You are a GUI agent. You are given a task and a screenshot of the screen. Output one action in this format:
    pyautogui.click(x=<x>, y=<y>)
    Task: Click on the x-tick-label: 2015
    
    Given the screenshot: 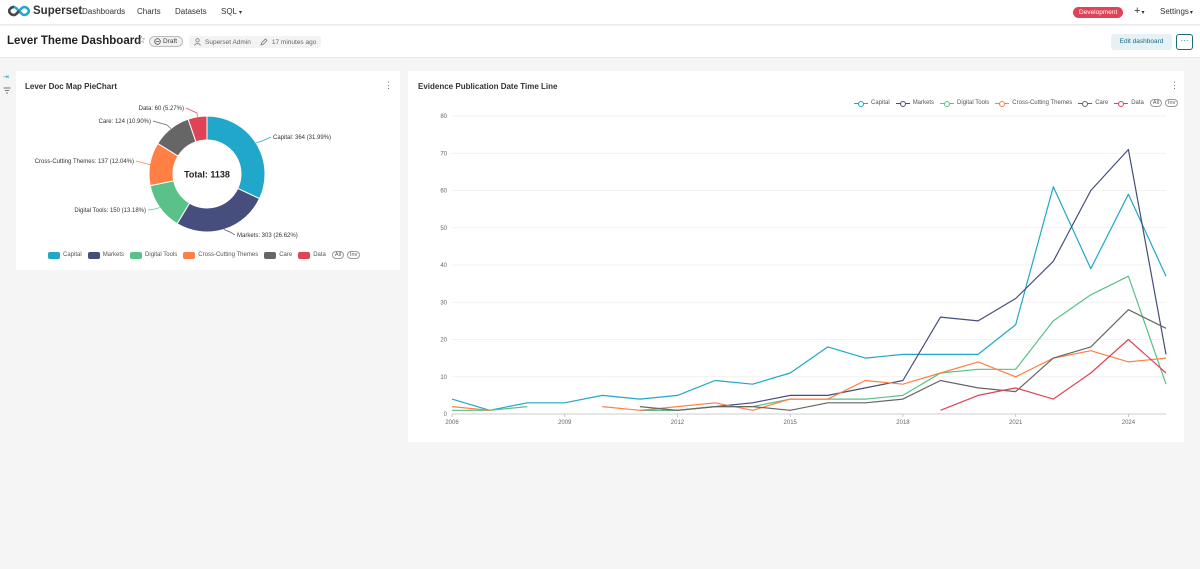 What is the action you would take?
    pyautogui.click(x=791, y=423)
    